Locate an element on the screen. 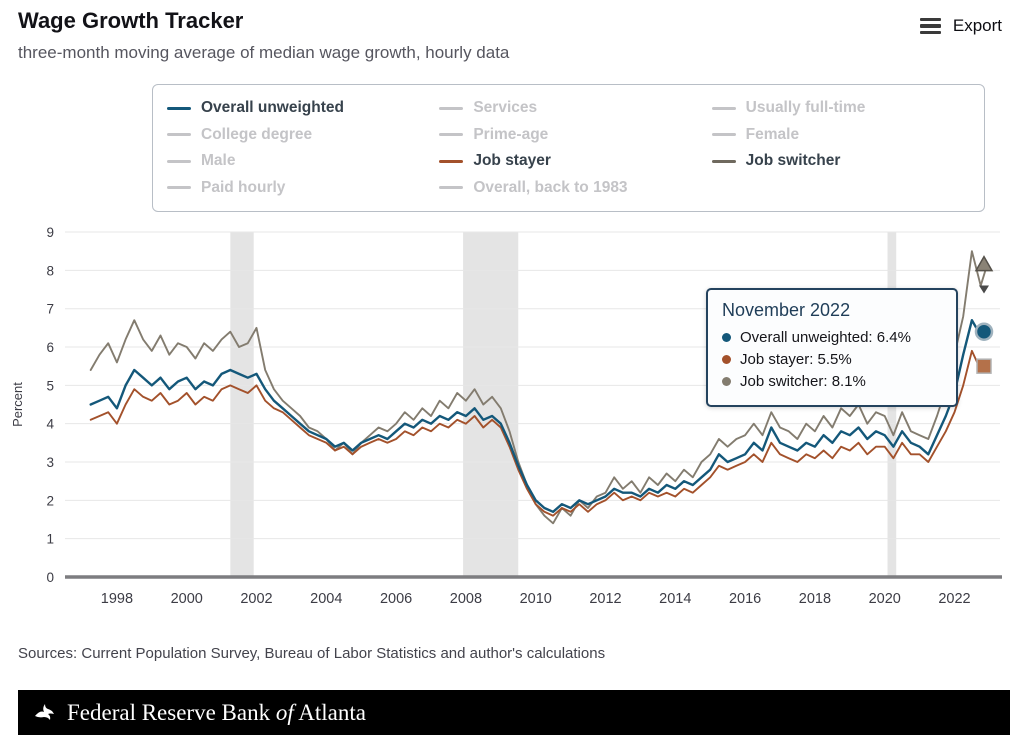 This screenshot has width=1010, height=735. x-tick-label: 2014 is located at coordinates (675, 599).